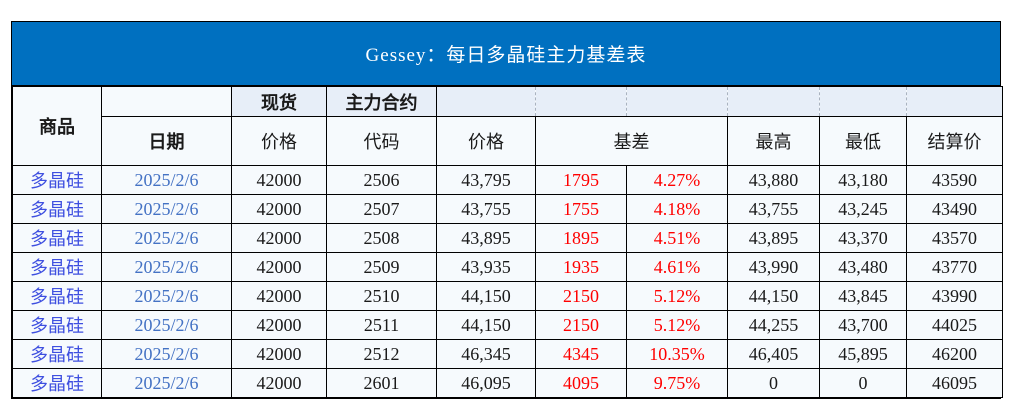 This screenshot has height=417, width=1014. I want to click on header-row-columns: 日期 价格 代码 价格 基差 最高 最低 结算价, so click(508, 141).